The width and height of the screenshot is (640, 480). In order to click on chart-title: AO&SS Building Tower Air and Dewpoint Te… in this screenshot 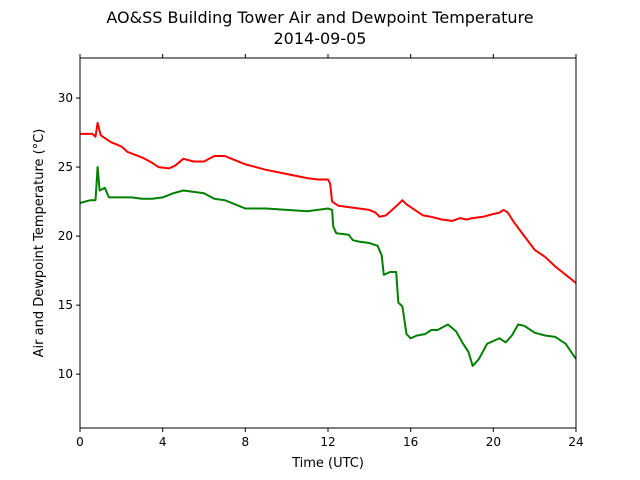, I will do `click(320, 17)`.